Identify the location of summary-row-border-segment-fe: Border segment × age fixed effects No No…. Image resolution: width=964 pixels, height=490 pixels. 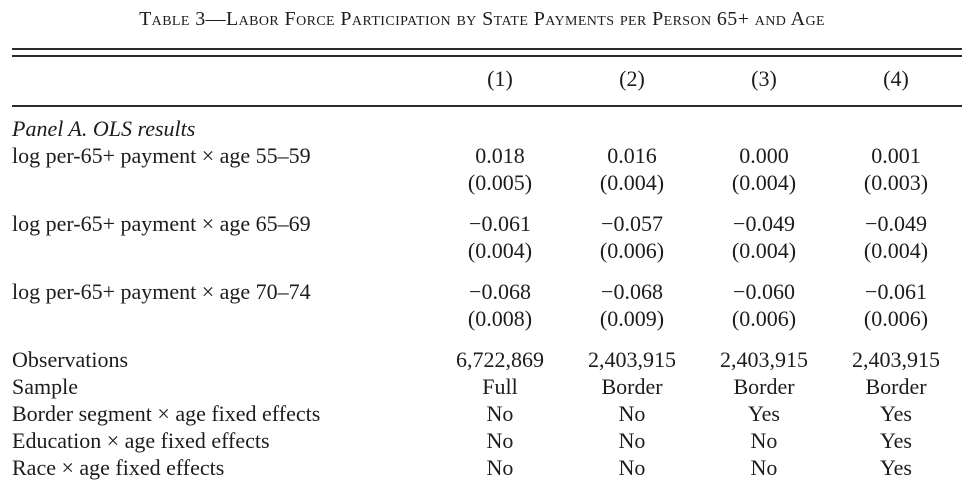
(487, 413).